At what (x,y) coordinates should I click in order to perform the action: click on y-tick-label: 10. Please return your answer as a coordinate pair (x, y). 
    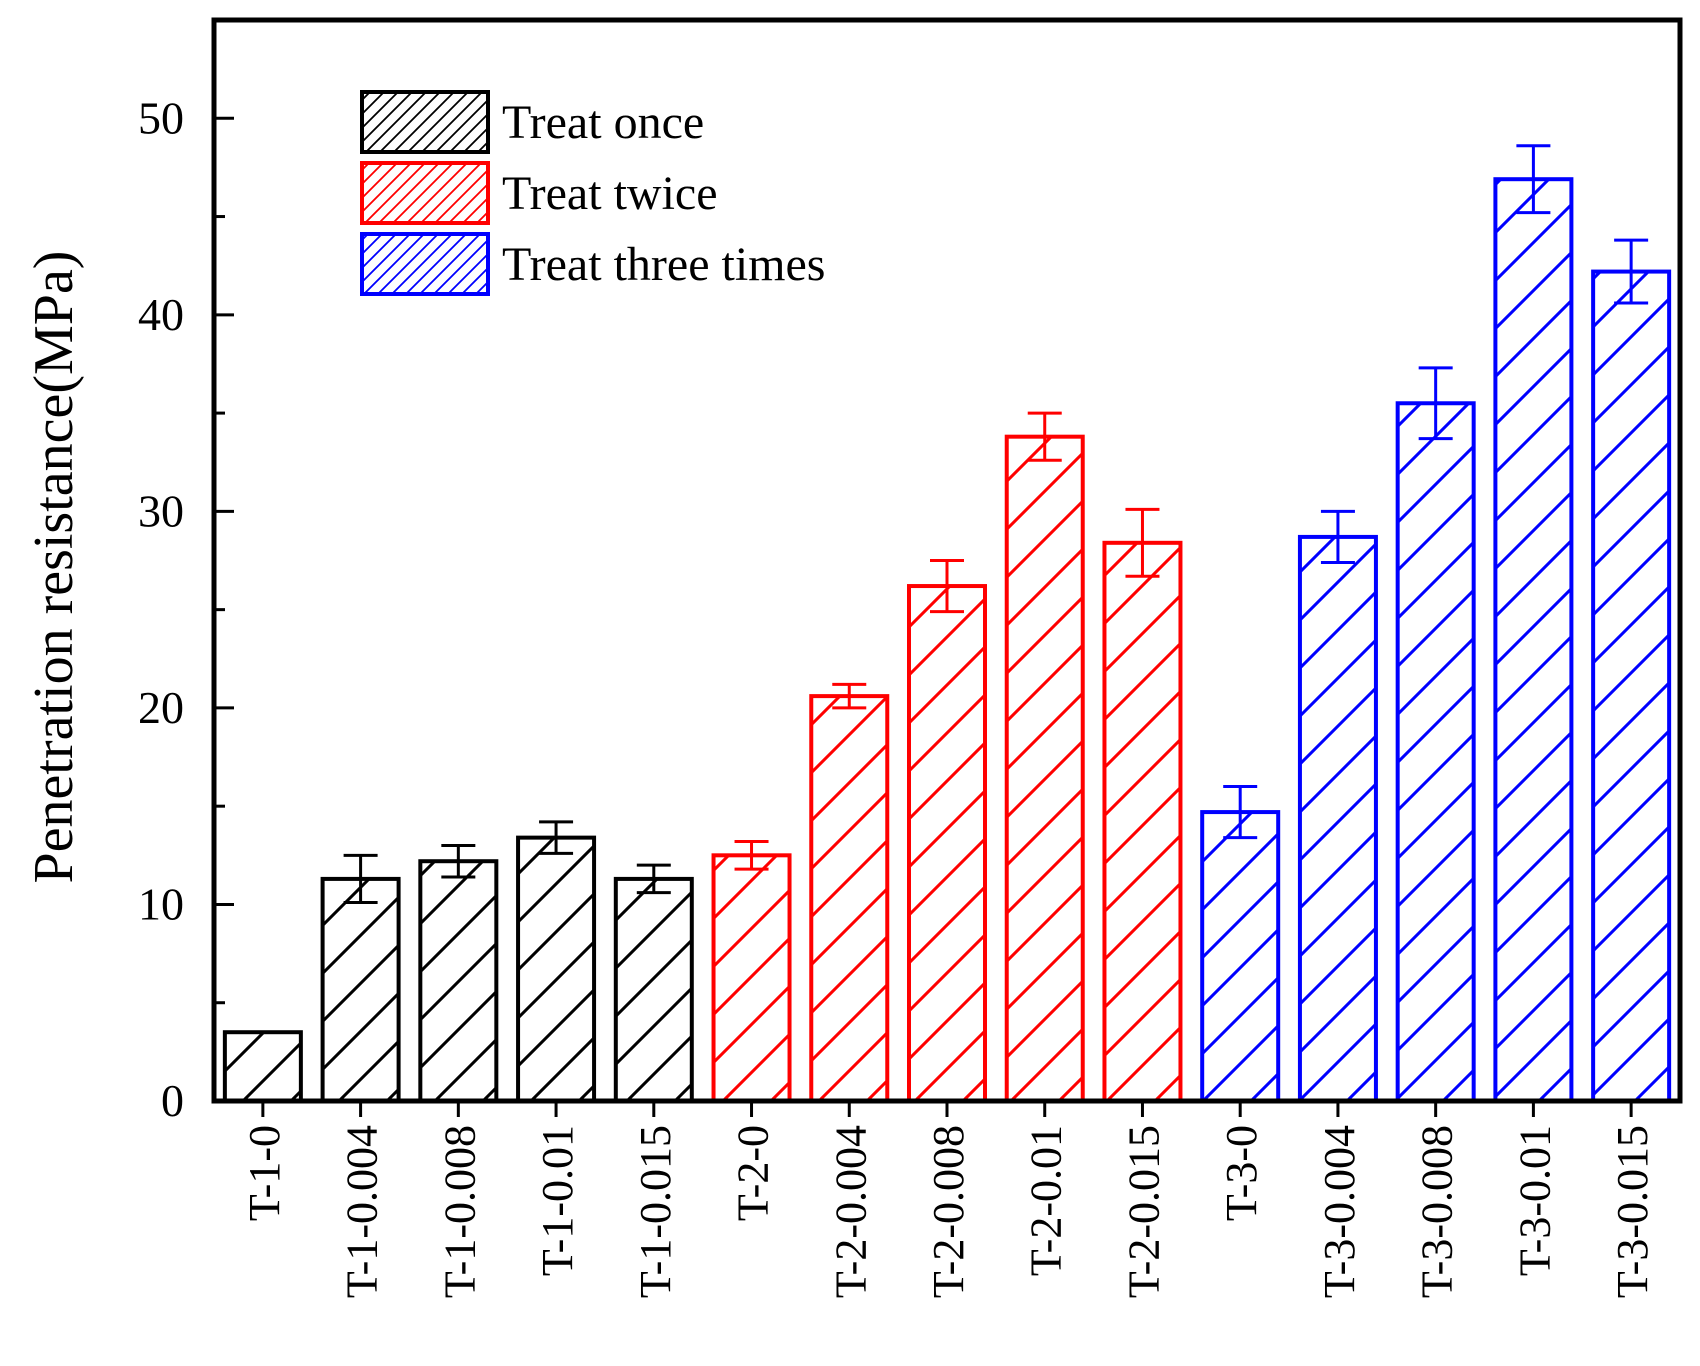
    Looking at the image, I should click on (161, 903).